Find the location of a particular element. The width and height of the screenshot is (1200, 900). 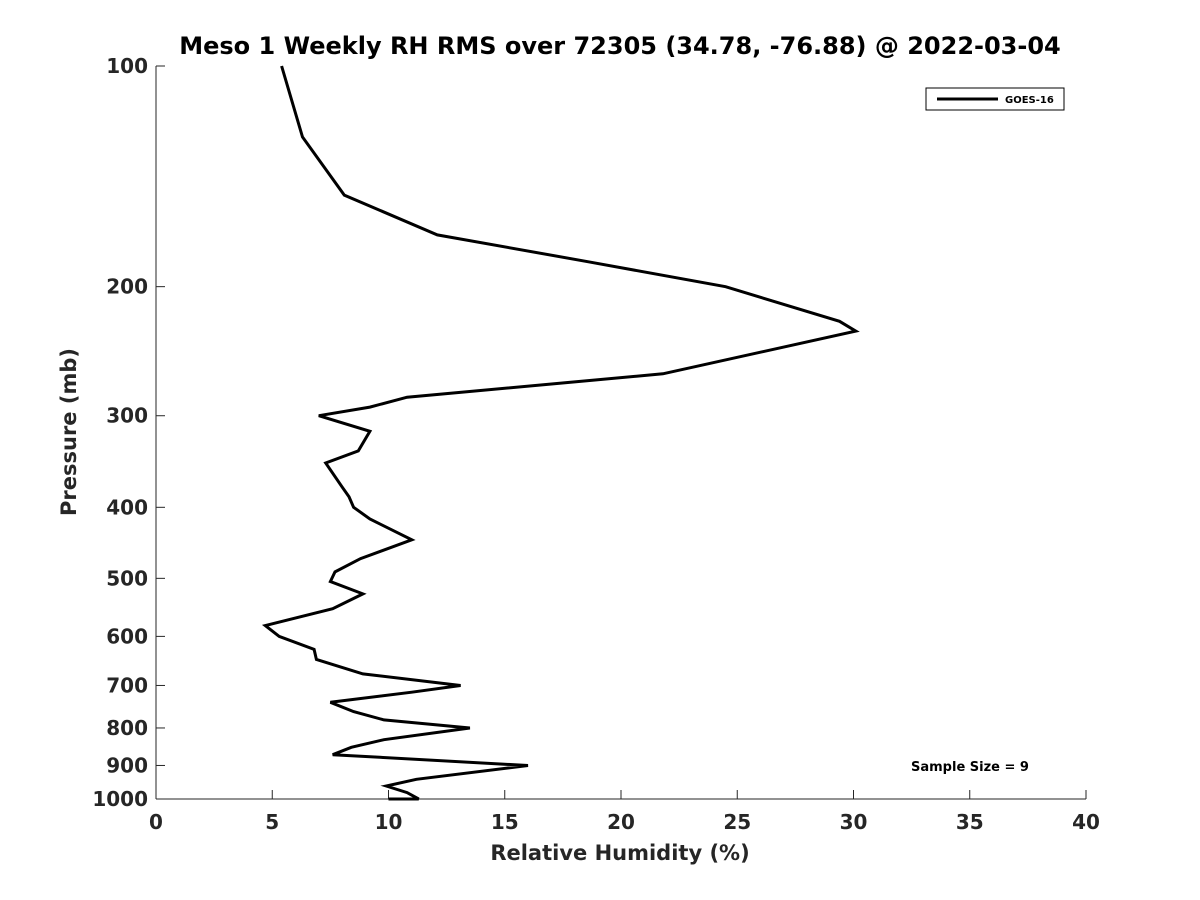

x-tick-label: 40 is located at coordinates (1086, 822).